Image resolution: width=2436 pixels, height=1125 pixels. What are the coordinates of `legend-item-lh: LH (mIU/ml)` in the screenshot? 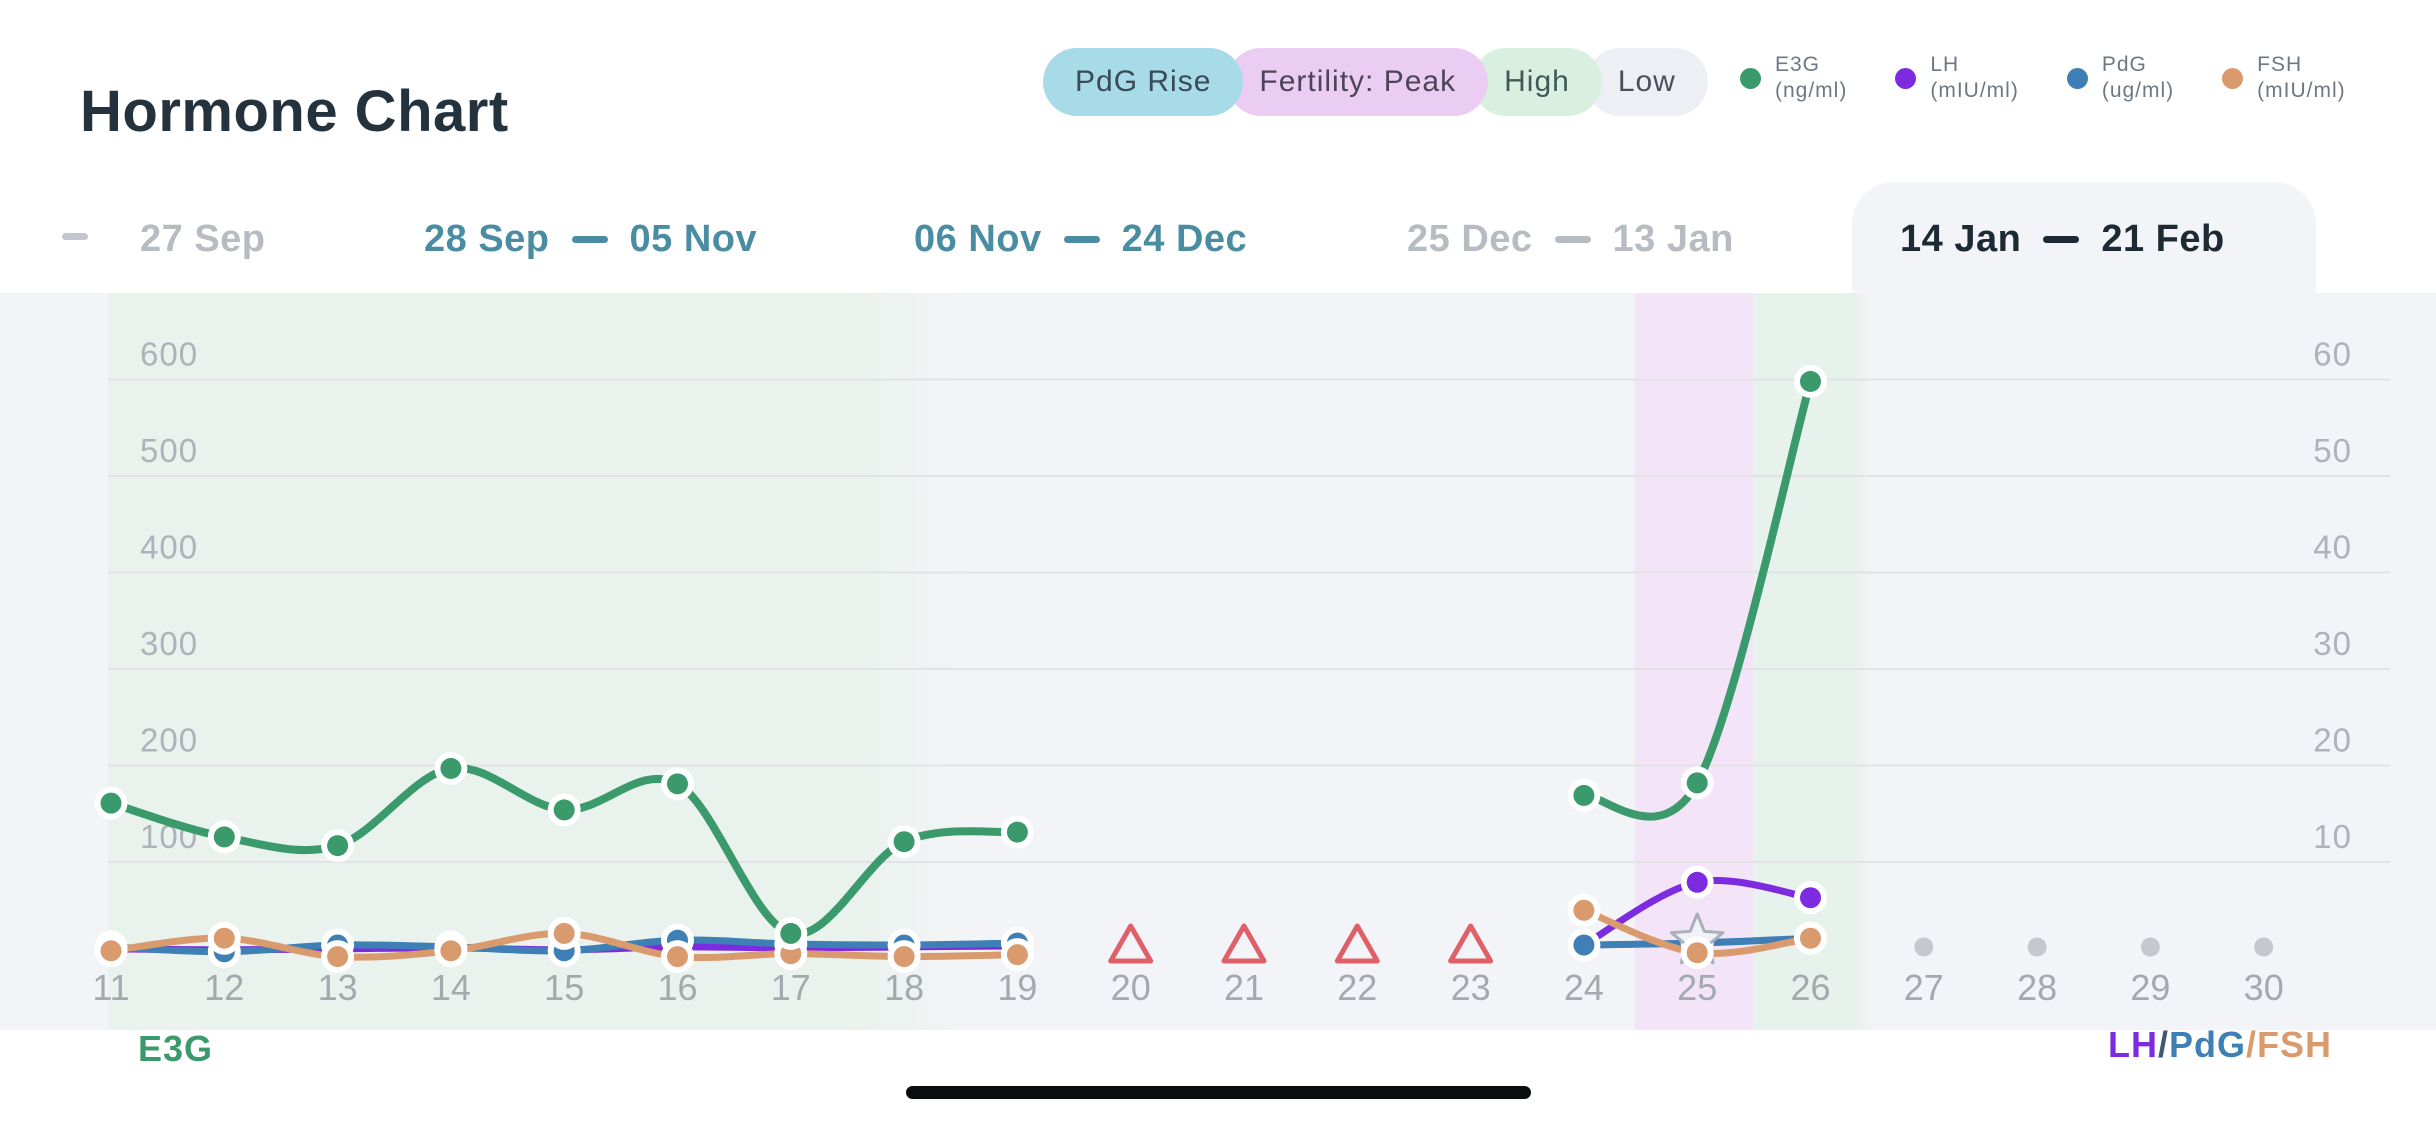 It's located at (1956, 78).